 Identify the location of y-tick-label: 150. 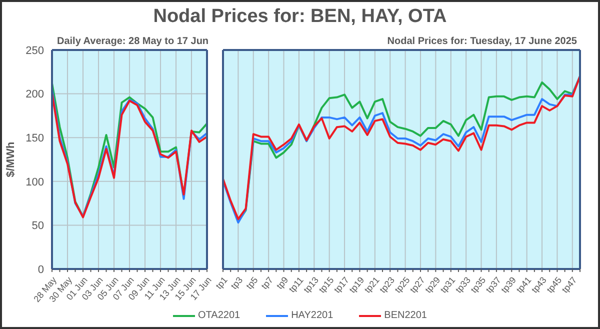
(35, 138).